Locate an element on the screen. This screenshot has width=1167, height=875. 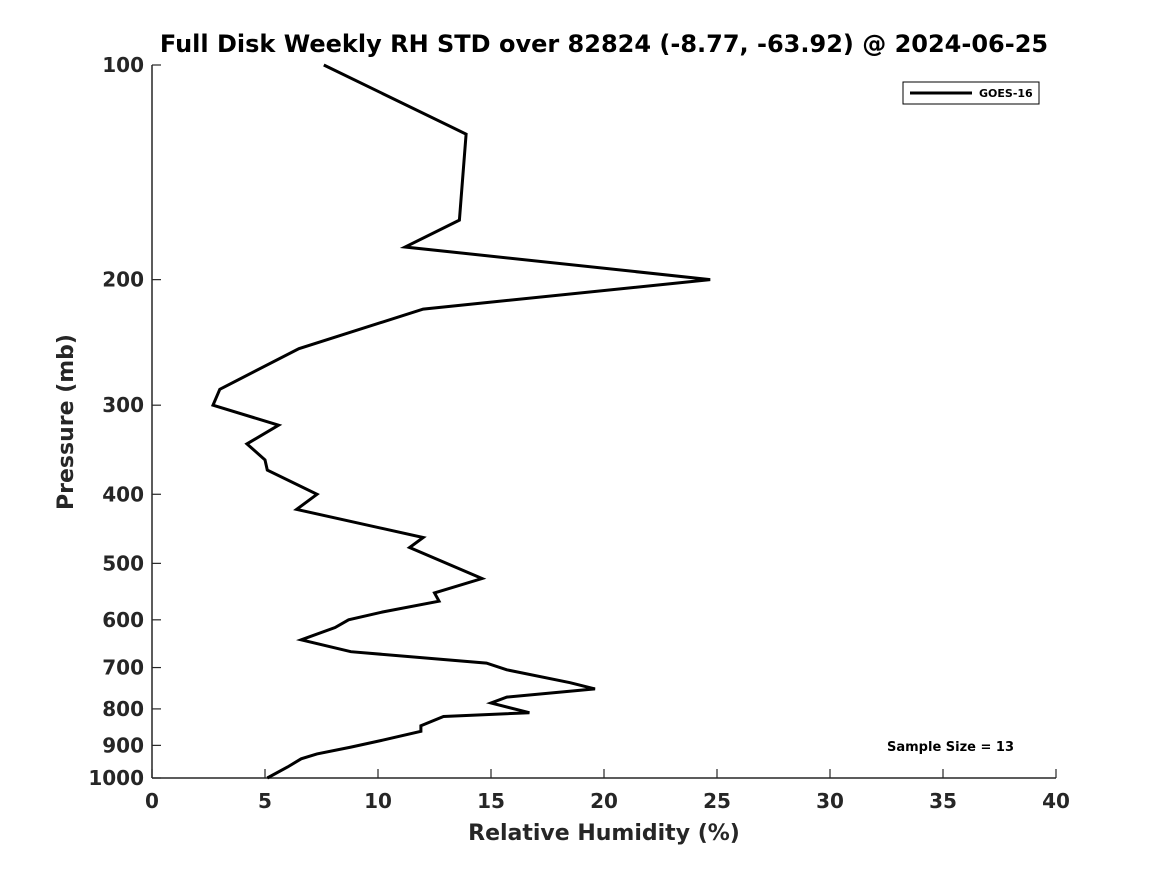
legend: GOES-16 is located at coordinates (971, 93).